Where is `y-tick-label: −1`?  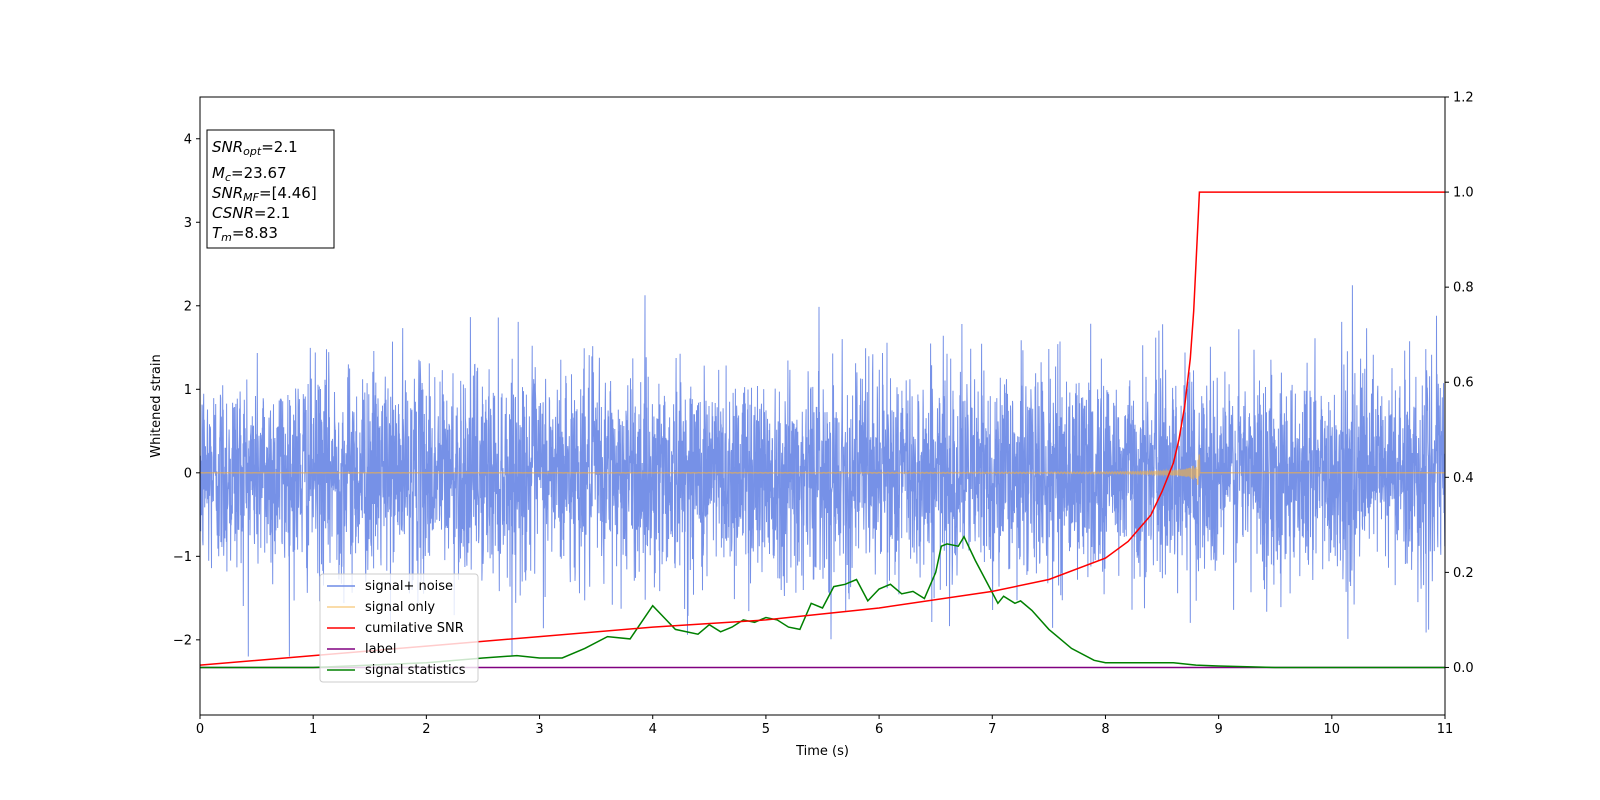 y-tick-label: −1 is located at coordinates (182, 557).